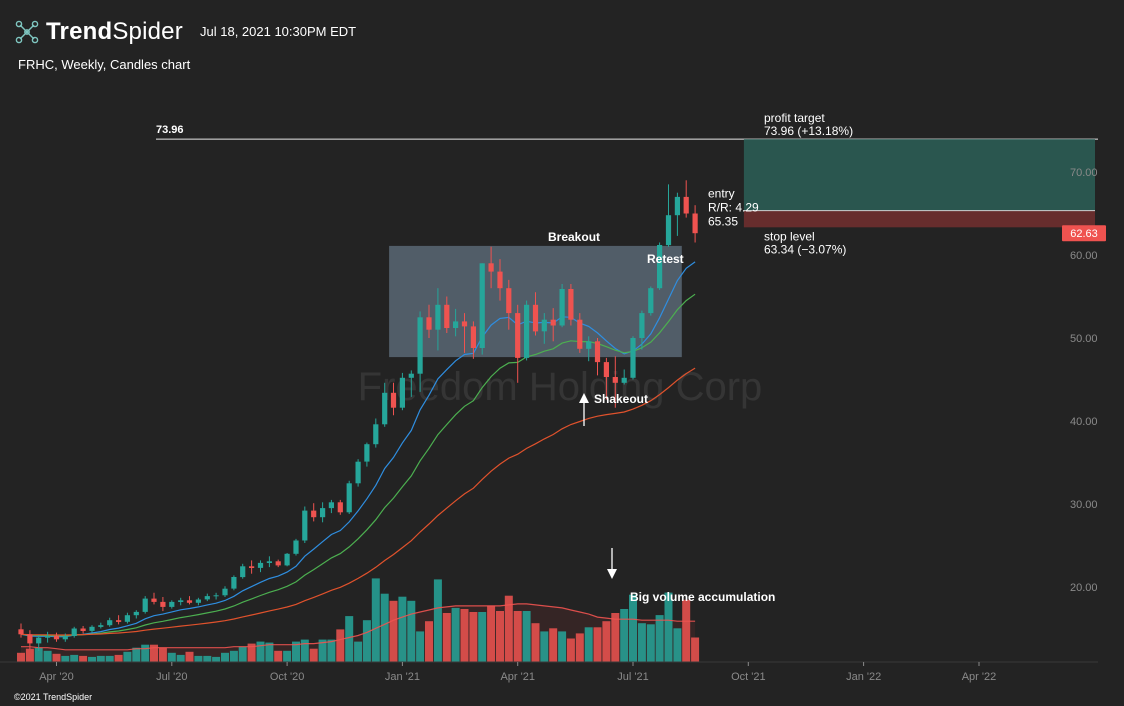  I want to click on y-tick-label: 20.00, so click(1084, 588).